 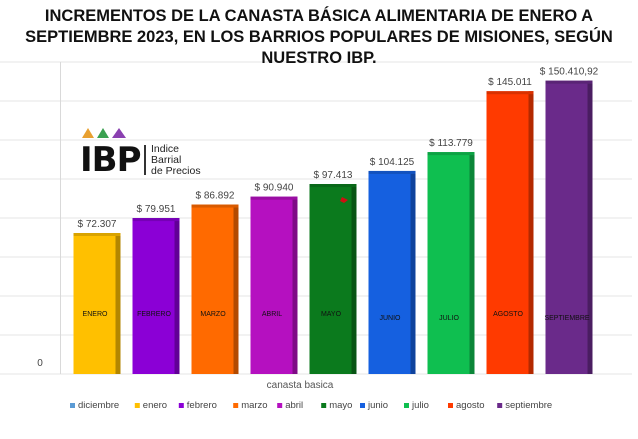 What do you see at coordinates (274, 188) in the screenshot?
I see `data-label: $ 90.940` at bounding box center [274, 188].